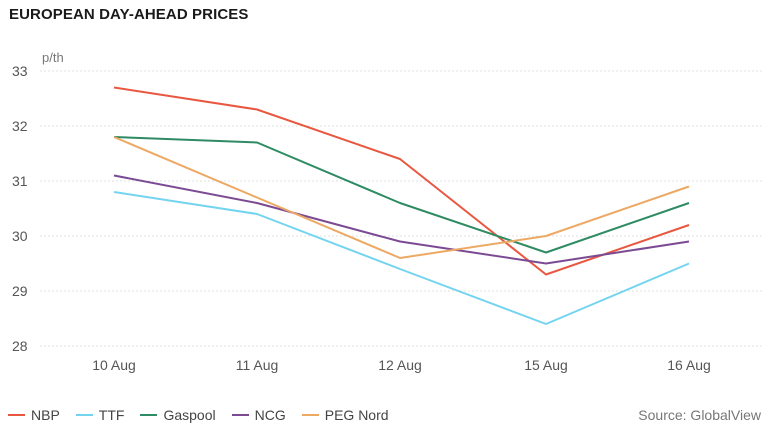 This screenshot has height=430, width=770. I want to click on x-tick-label: 16 Aug, so click(689, 365).